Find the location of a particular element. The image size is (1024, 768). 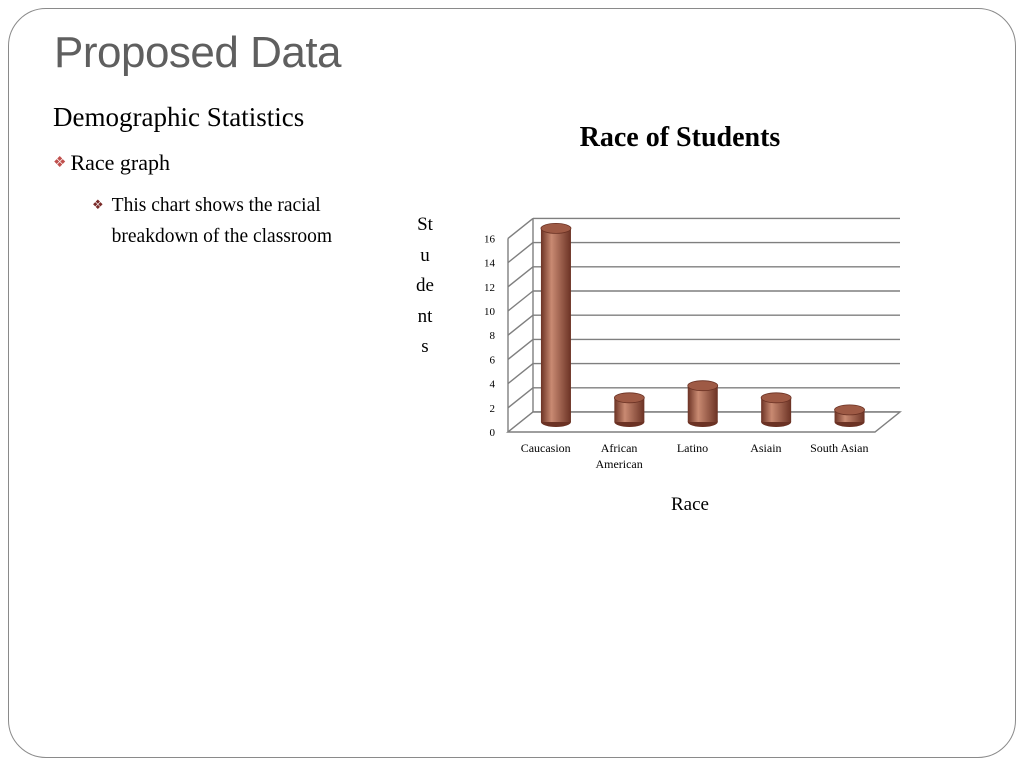

y-tick-label: 12 is located at coordinates (489, 288).